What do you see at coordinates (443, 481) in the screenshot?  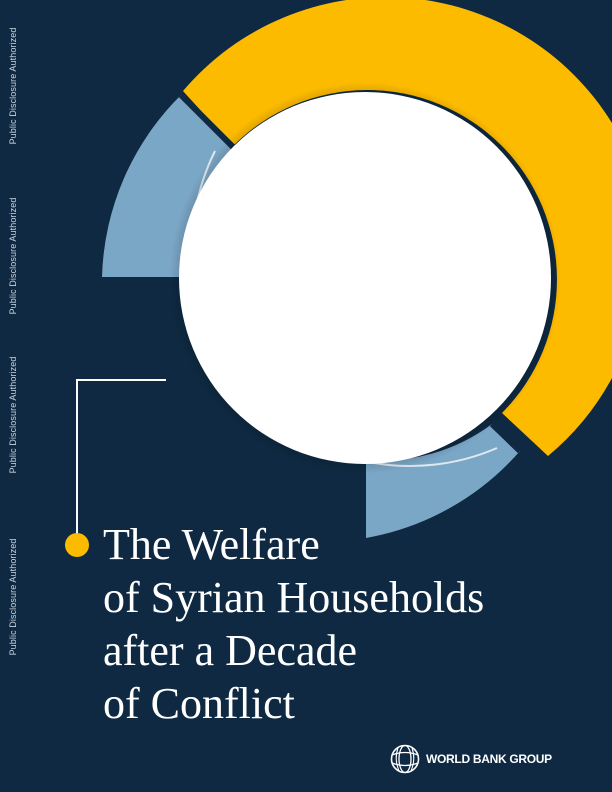 I see `blue-arc-lower` at bounding box center [443, 481].